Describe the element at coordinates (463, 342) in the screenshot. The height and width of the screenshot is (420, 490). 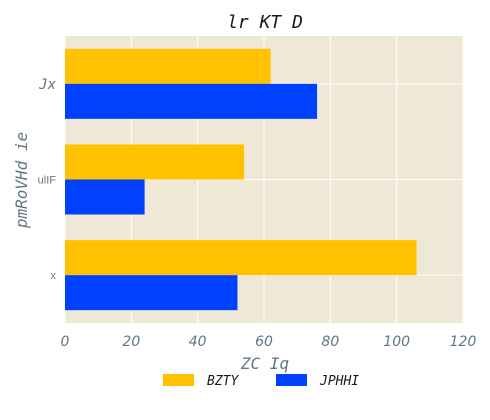
I see `x-tick-120: 120` at that location.